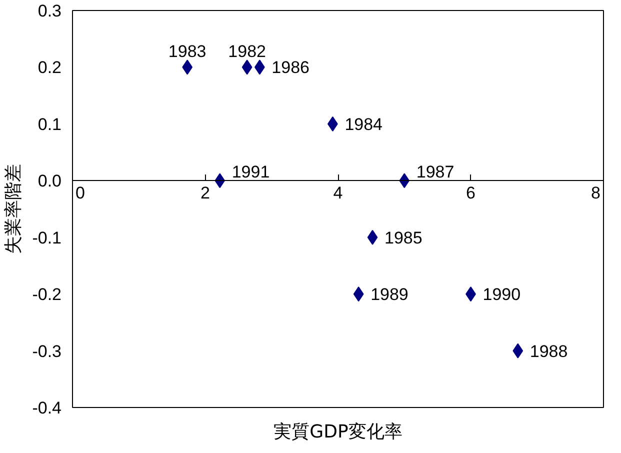  What do you see at coordinates (47, 408) in the screenshot?
I see `y-tick-label: -0.4` at bounding box center [47, 408].